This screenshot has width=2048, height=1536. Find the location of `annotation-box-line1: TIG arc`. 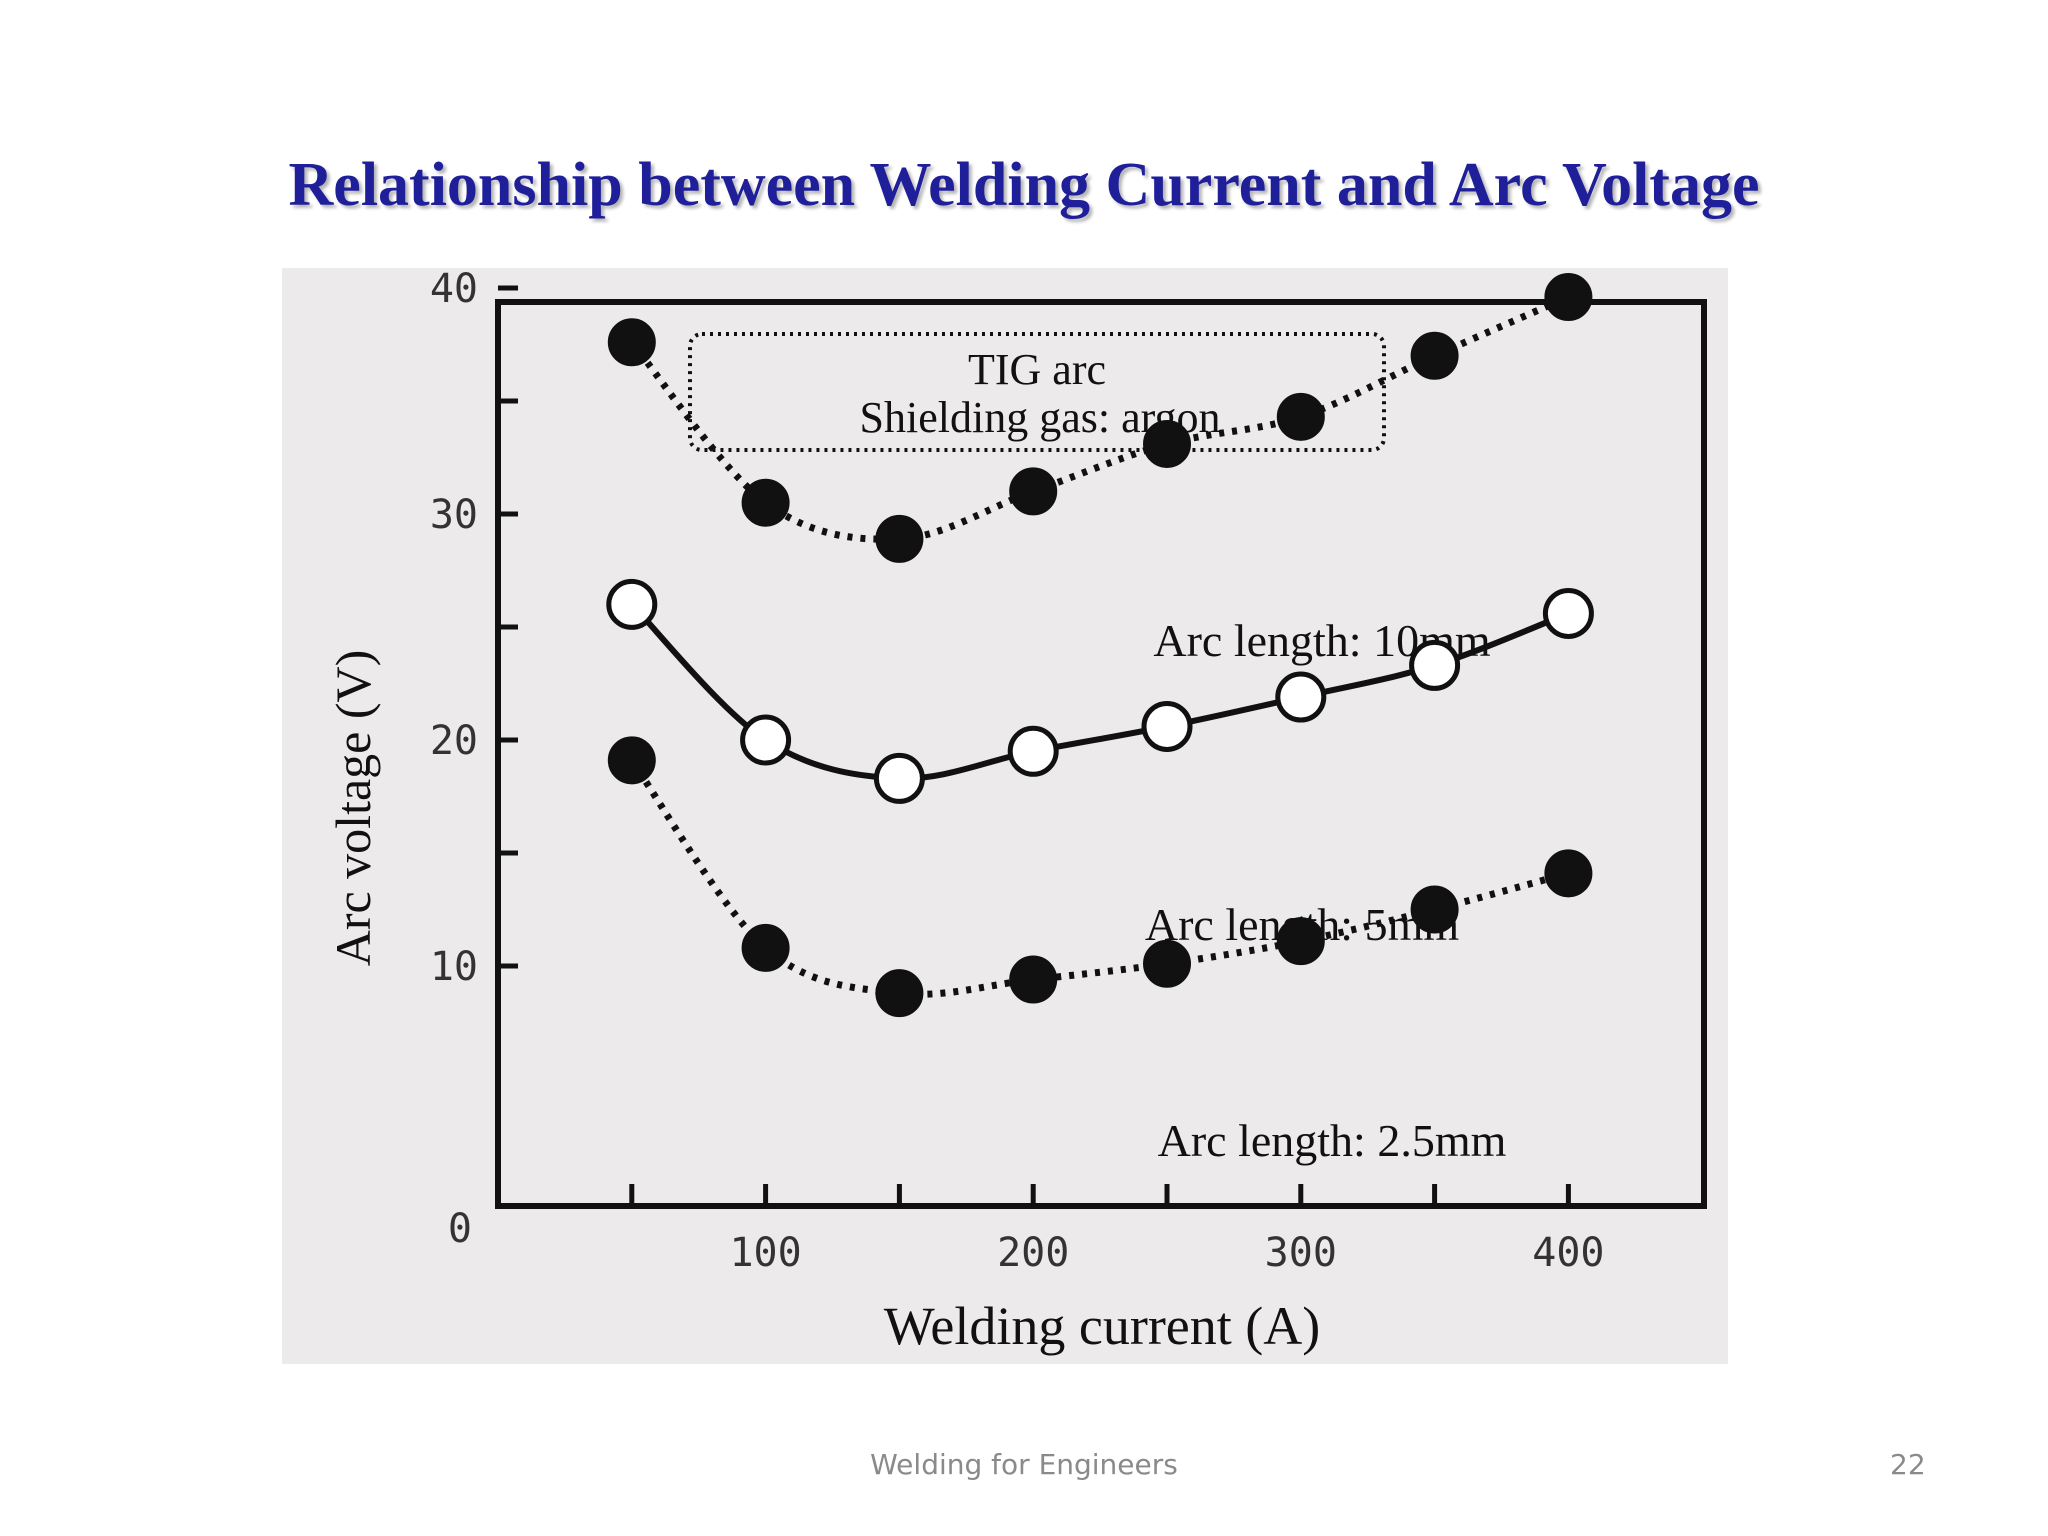

annotation-box-line1: TIG arc is located at coordinates (1037, 369).